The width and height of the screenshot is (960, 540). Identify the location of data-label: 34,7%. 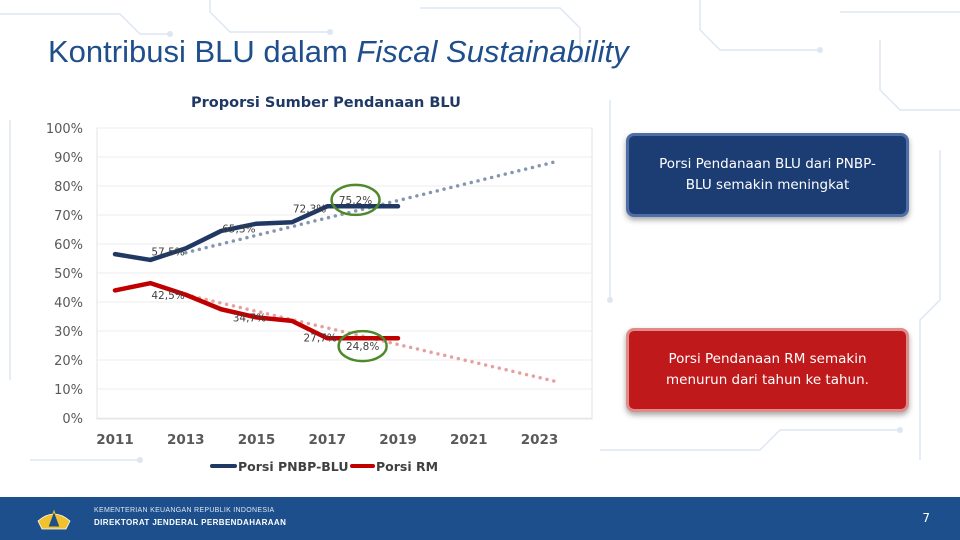
(249, 318).